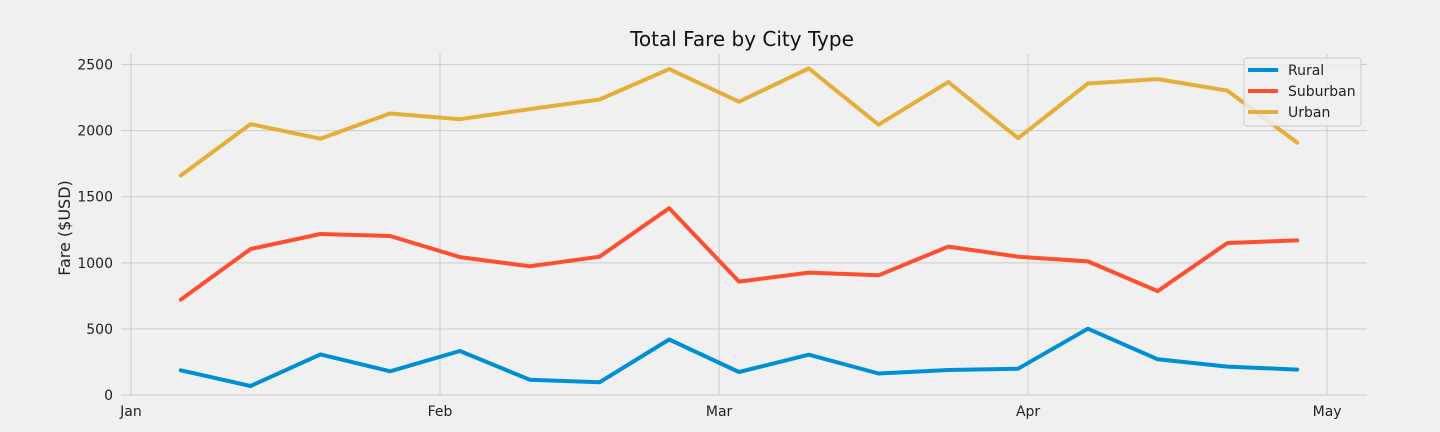  Describe the element at coordinates (1309, 113) in the screenshot. I see `legend-label: Urban` at that location.